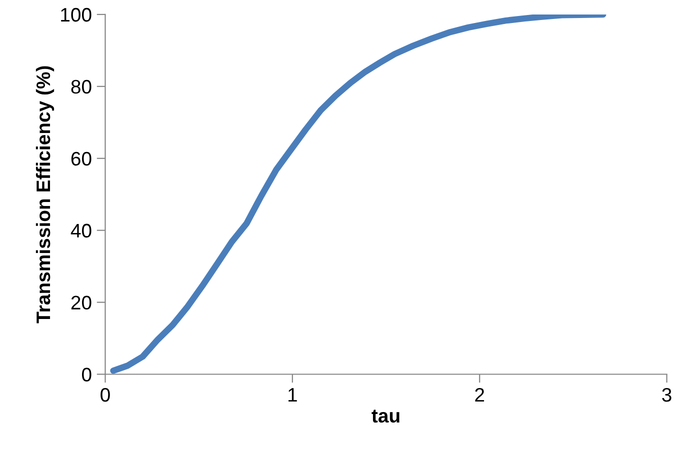  What do you see at coordinates (667, 395) in the screenshot?
I see `x-tick-label: 3` at bounding box center [667, 395].